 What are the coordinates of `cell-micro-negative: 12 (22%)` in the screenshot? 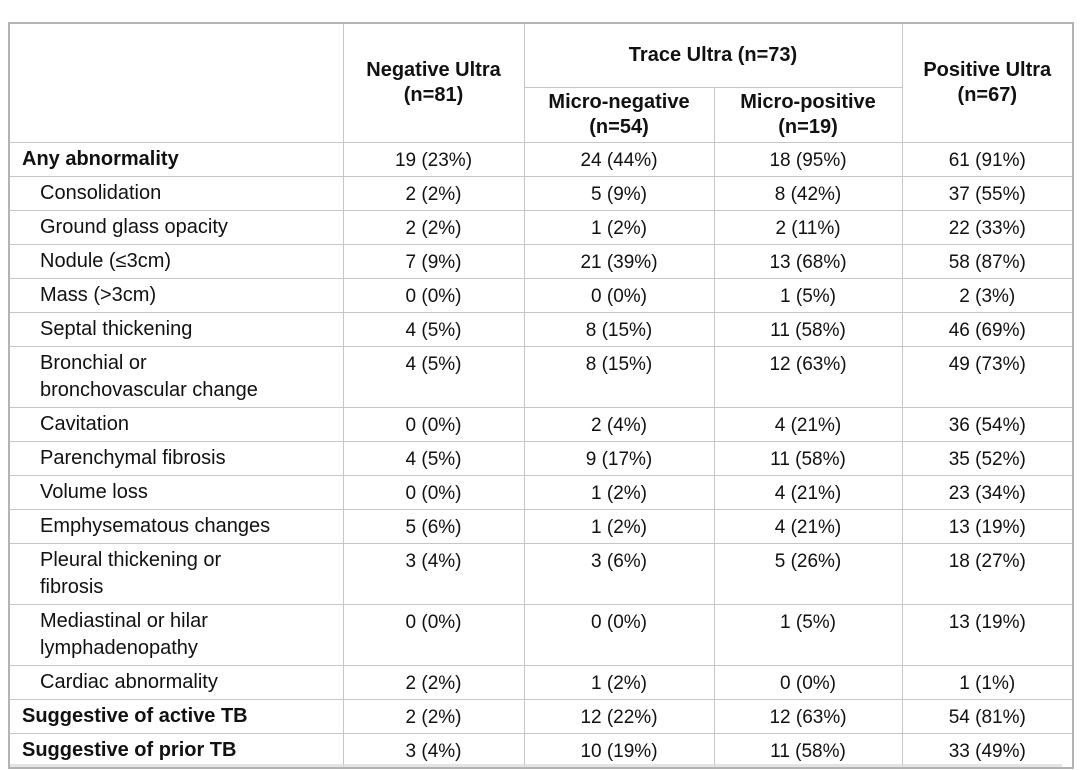 It's located at (619, 716).